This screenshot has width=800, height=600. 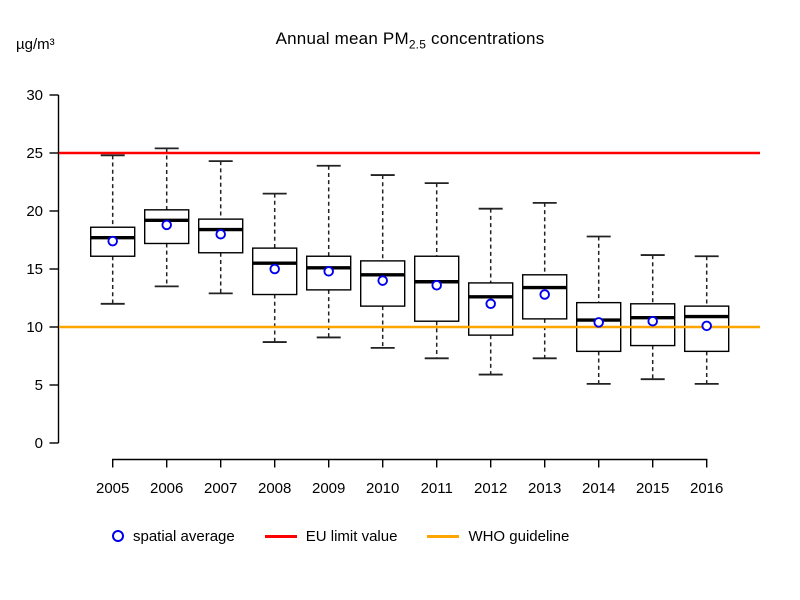 What do you see at coordinates (706, 326) in the screenshot?
I see `spatial-average-marker-2016` at bounding box center [706, 326].